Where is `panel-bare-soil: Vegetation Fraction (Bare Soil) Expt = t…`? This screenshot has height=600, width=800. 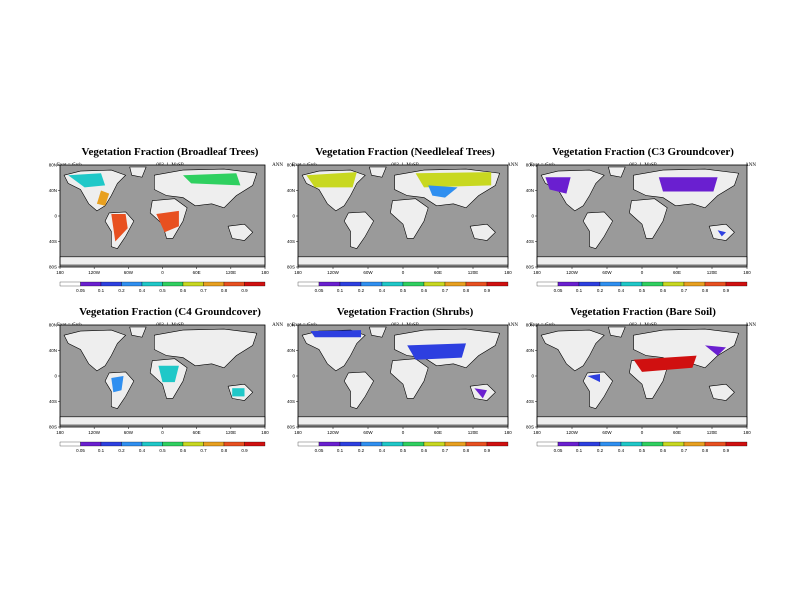
panel-bare-soil: Vegetation Fraction (Bare Soil) Expt = t… is located at coordinates (643, 383).